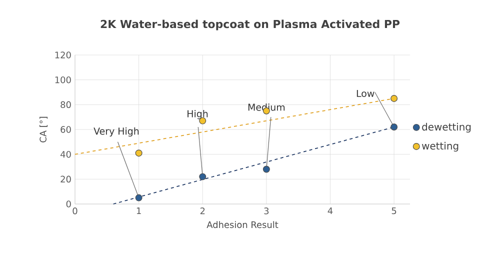 This screenshot has height=264, width=500. What do you see at coordinates (65, 104) in the screenshot?
I see `y-tick-label: 80` at bounding box center [65, 104].